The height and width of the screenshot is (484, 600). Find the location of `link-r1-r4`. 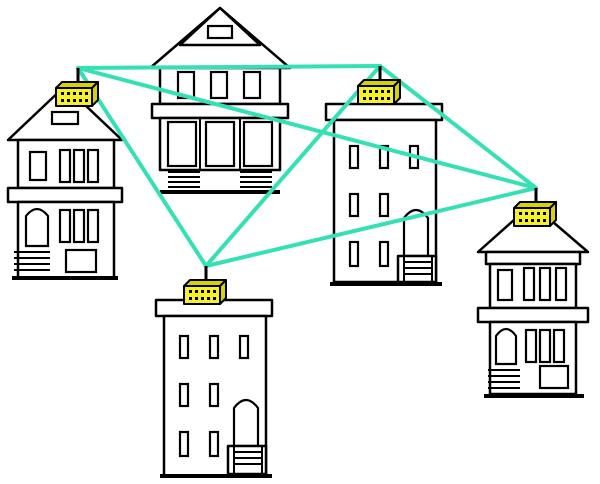

link-r1-r4 is located at coordinates (142, 167).